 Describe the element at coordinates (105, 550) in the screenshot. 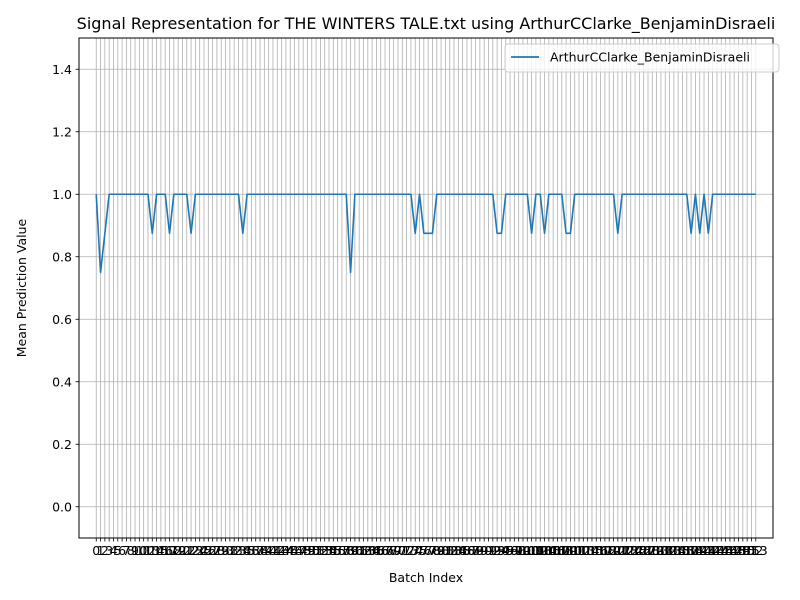

I see `x-tick-label: 2` at that location.